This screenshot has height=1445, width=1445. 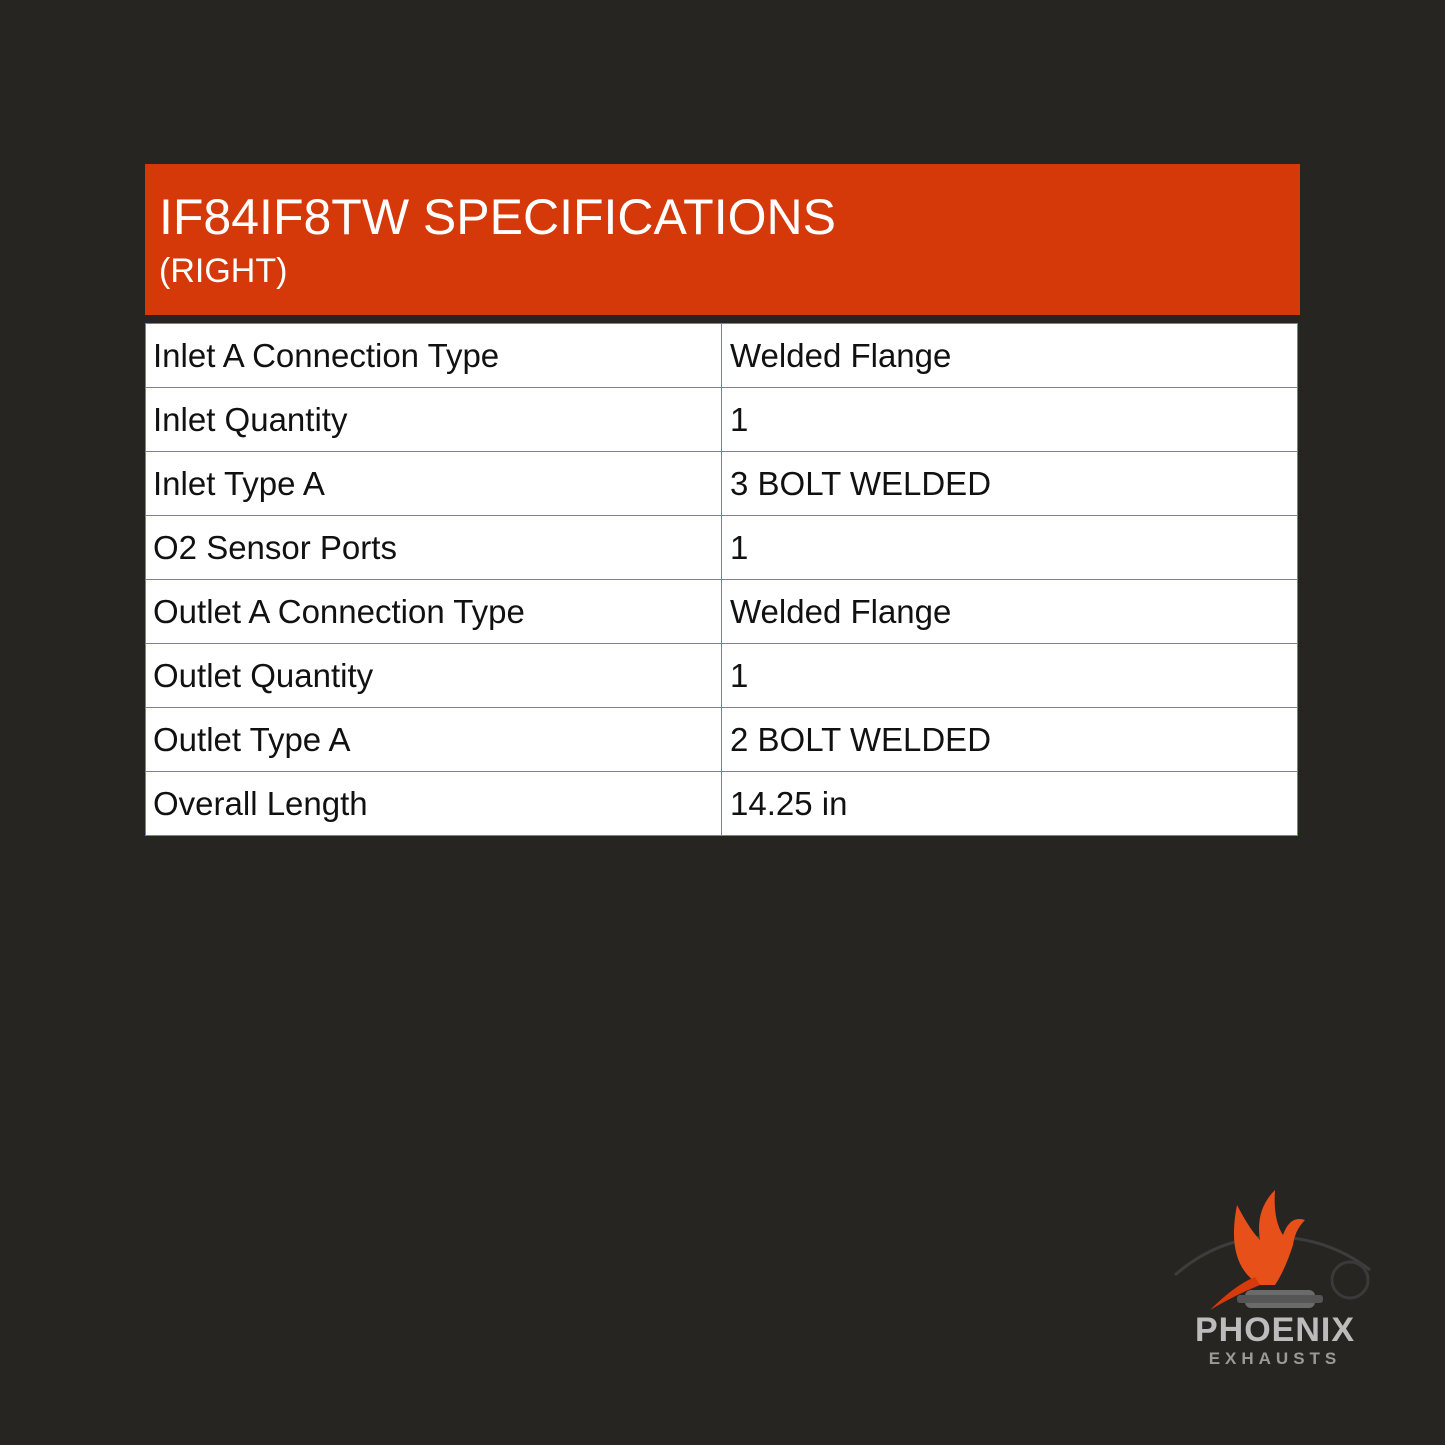 What do you see at coordinates (433, 547) in the screenshot?
I see `spec-label: O2 Sensor Ports` at bounding box center [433, 547].